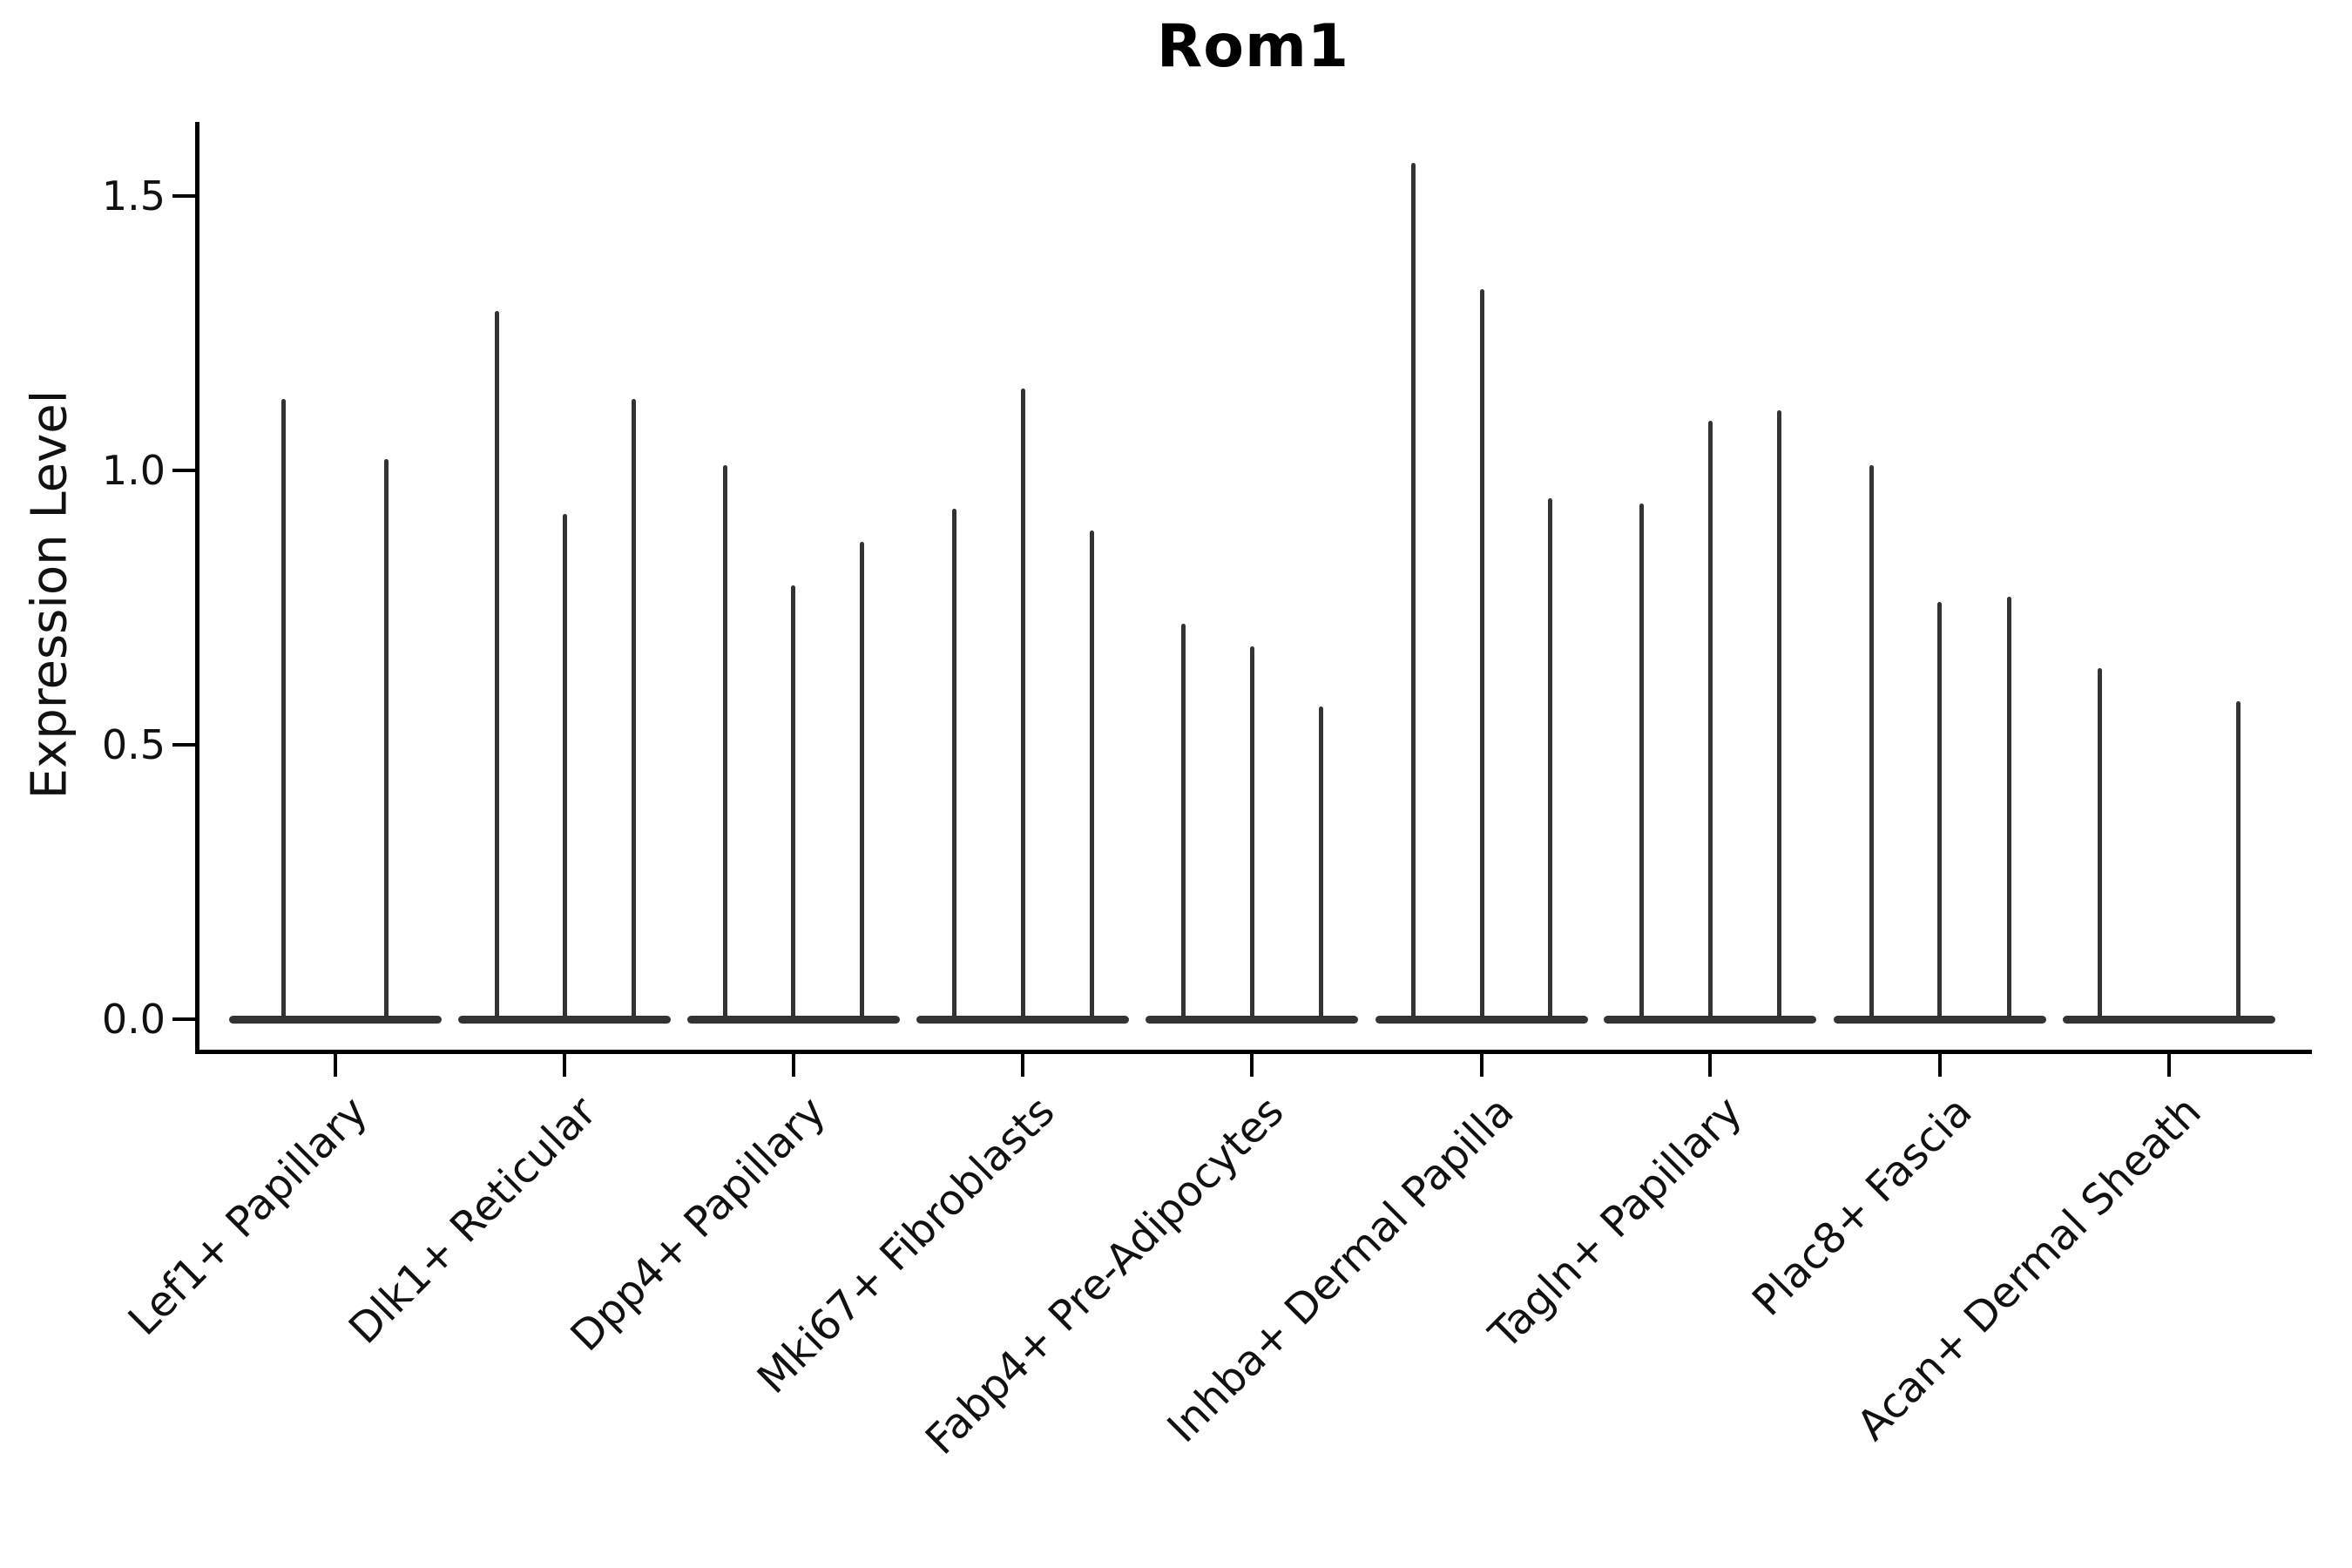  What do you see at coordinates (134, 1019) in the screenshot?
I see `y-tick-label: 0.0` at bounding box center [134, 1019].